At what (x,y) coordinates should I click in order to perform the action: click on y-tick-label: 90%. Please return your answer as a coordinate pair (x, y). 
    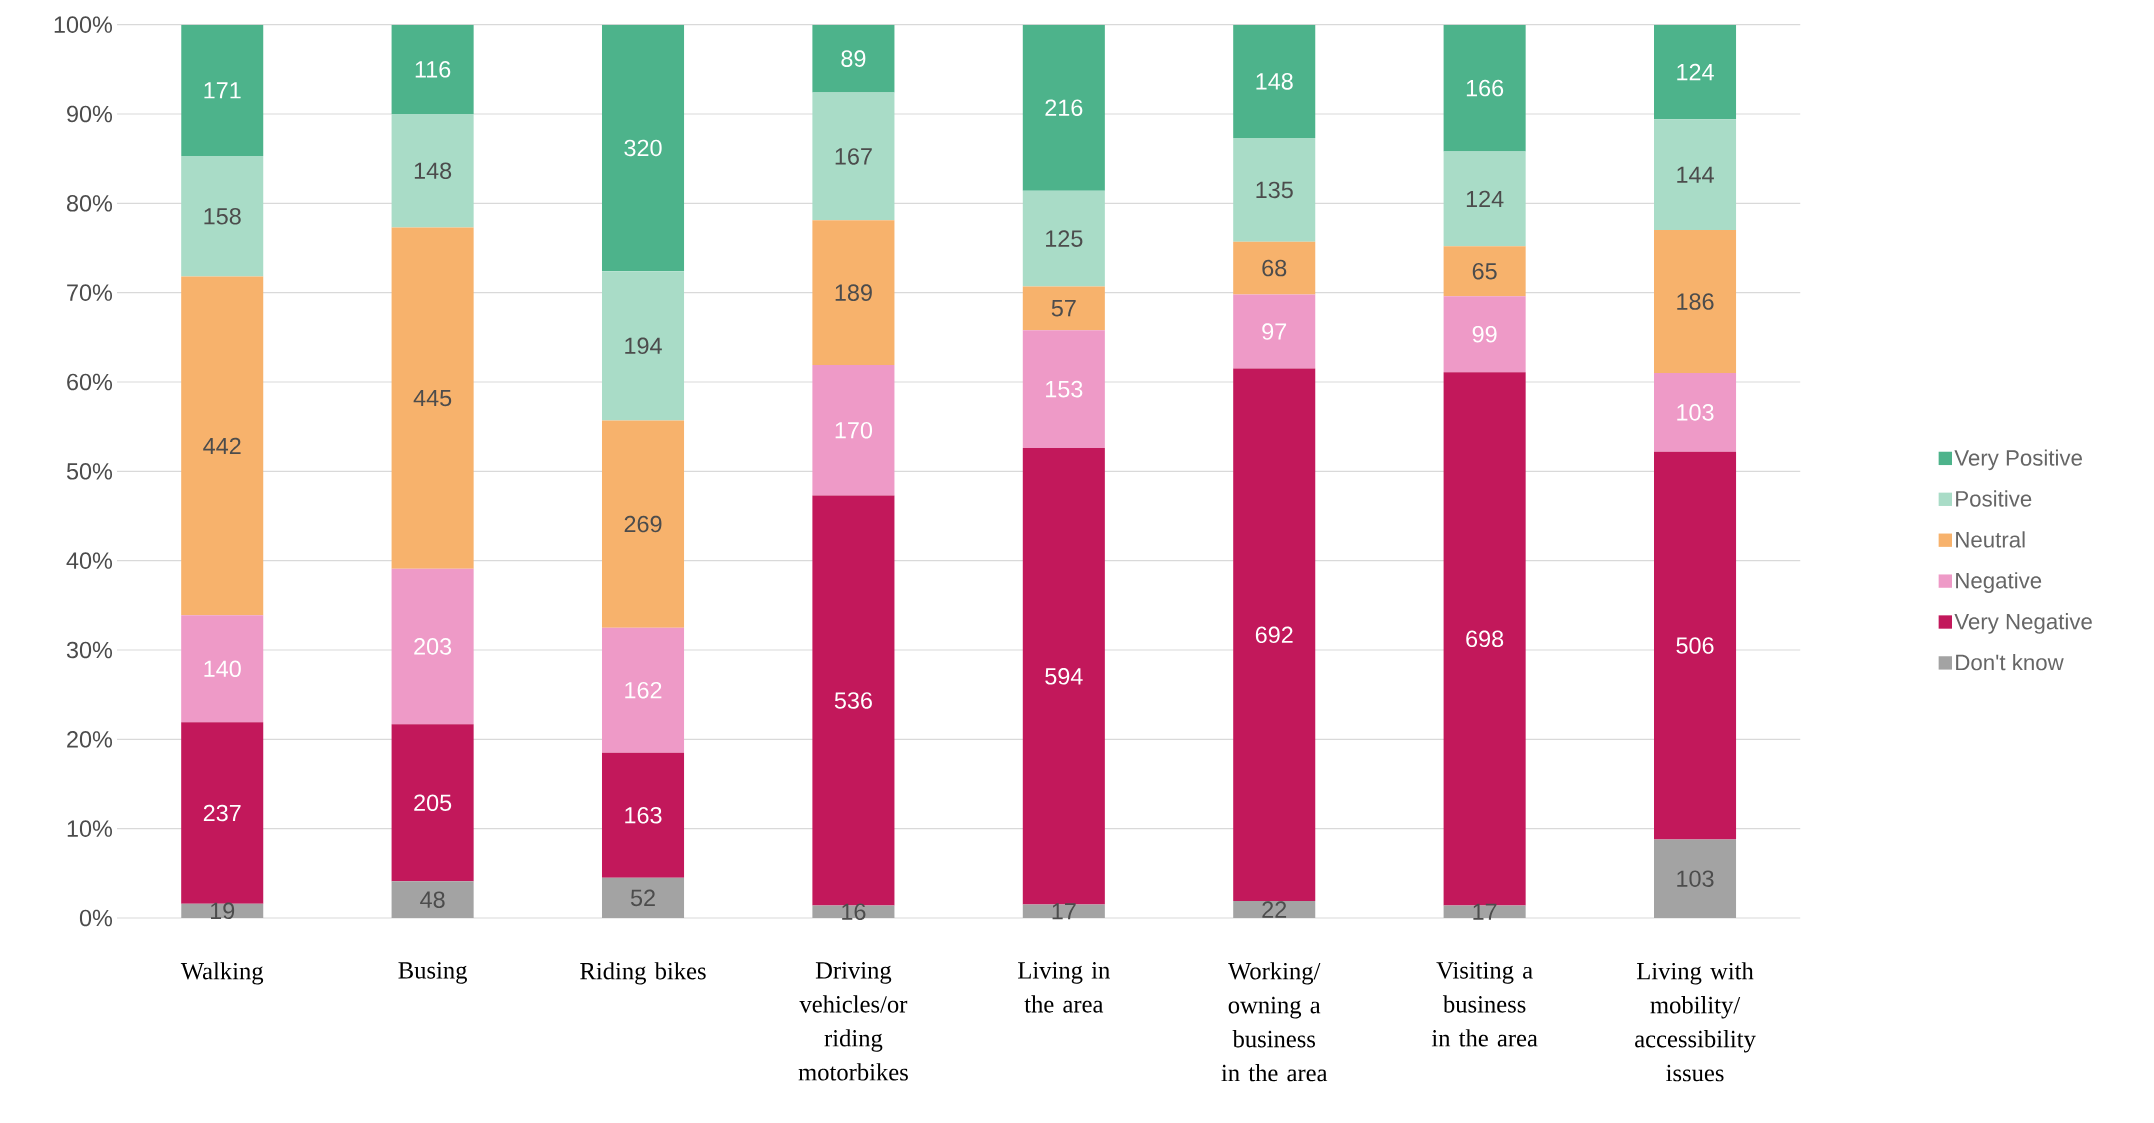
    Looking at the image, I should click on (90, 114).